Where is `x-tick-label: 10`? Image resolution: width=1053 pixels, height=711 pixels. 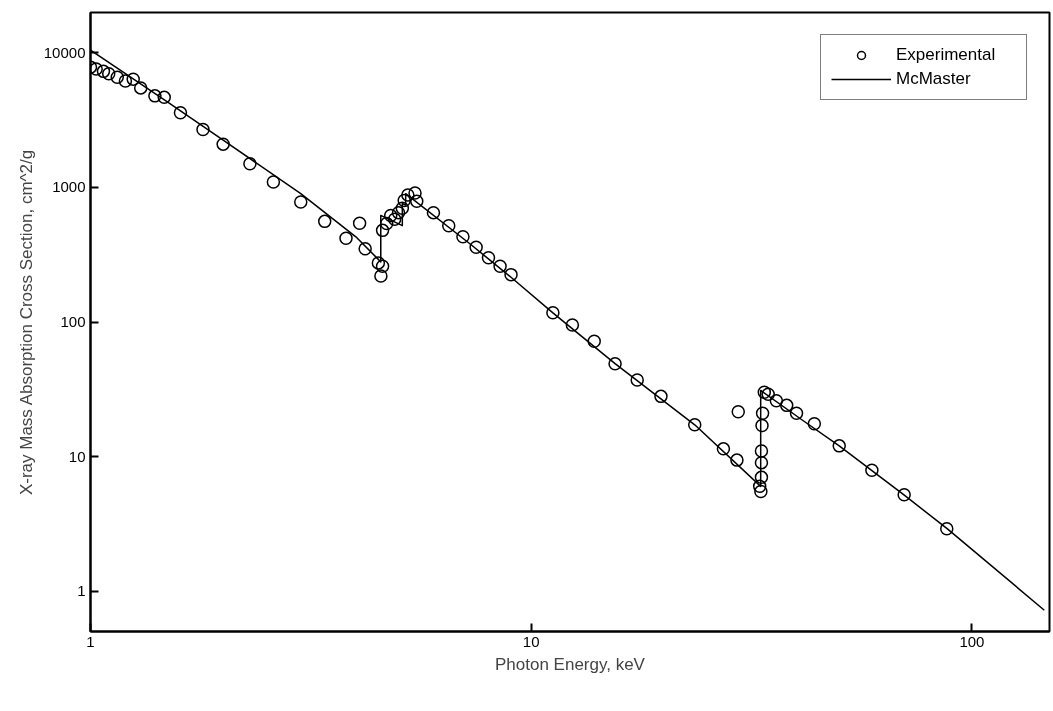 x-tick-label: 10 is located at coordinates (531, 641).